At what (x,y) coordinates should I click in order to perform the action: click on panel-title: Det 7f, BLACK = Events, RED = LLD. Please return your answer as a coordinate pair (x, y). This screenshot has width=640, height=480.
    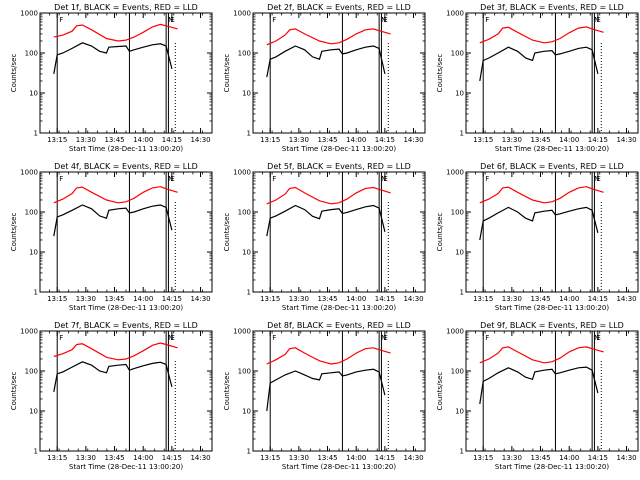
    Looking at the image, I should click on (126, 325).